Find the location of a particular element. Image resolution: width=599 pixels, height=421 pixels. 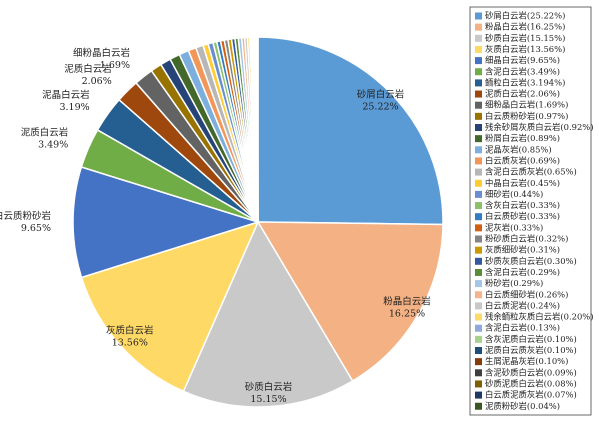

slice-value-label: 3.19% is located at coordinates (74, 107).